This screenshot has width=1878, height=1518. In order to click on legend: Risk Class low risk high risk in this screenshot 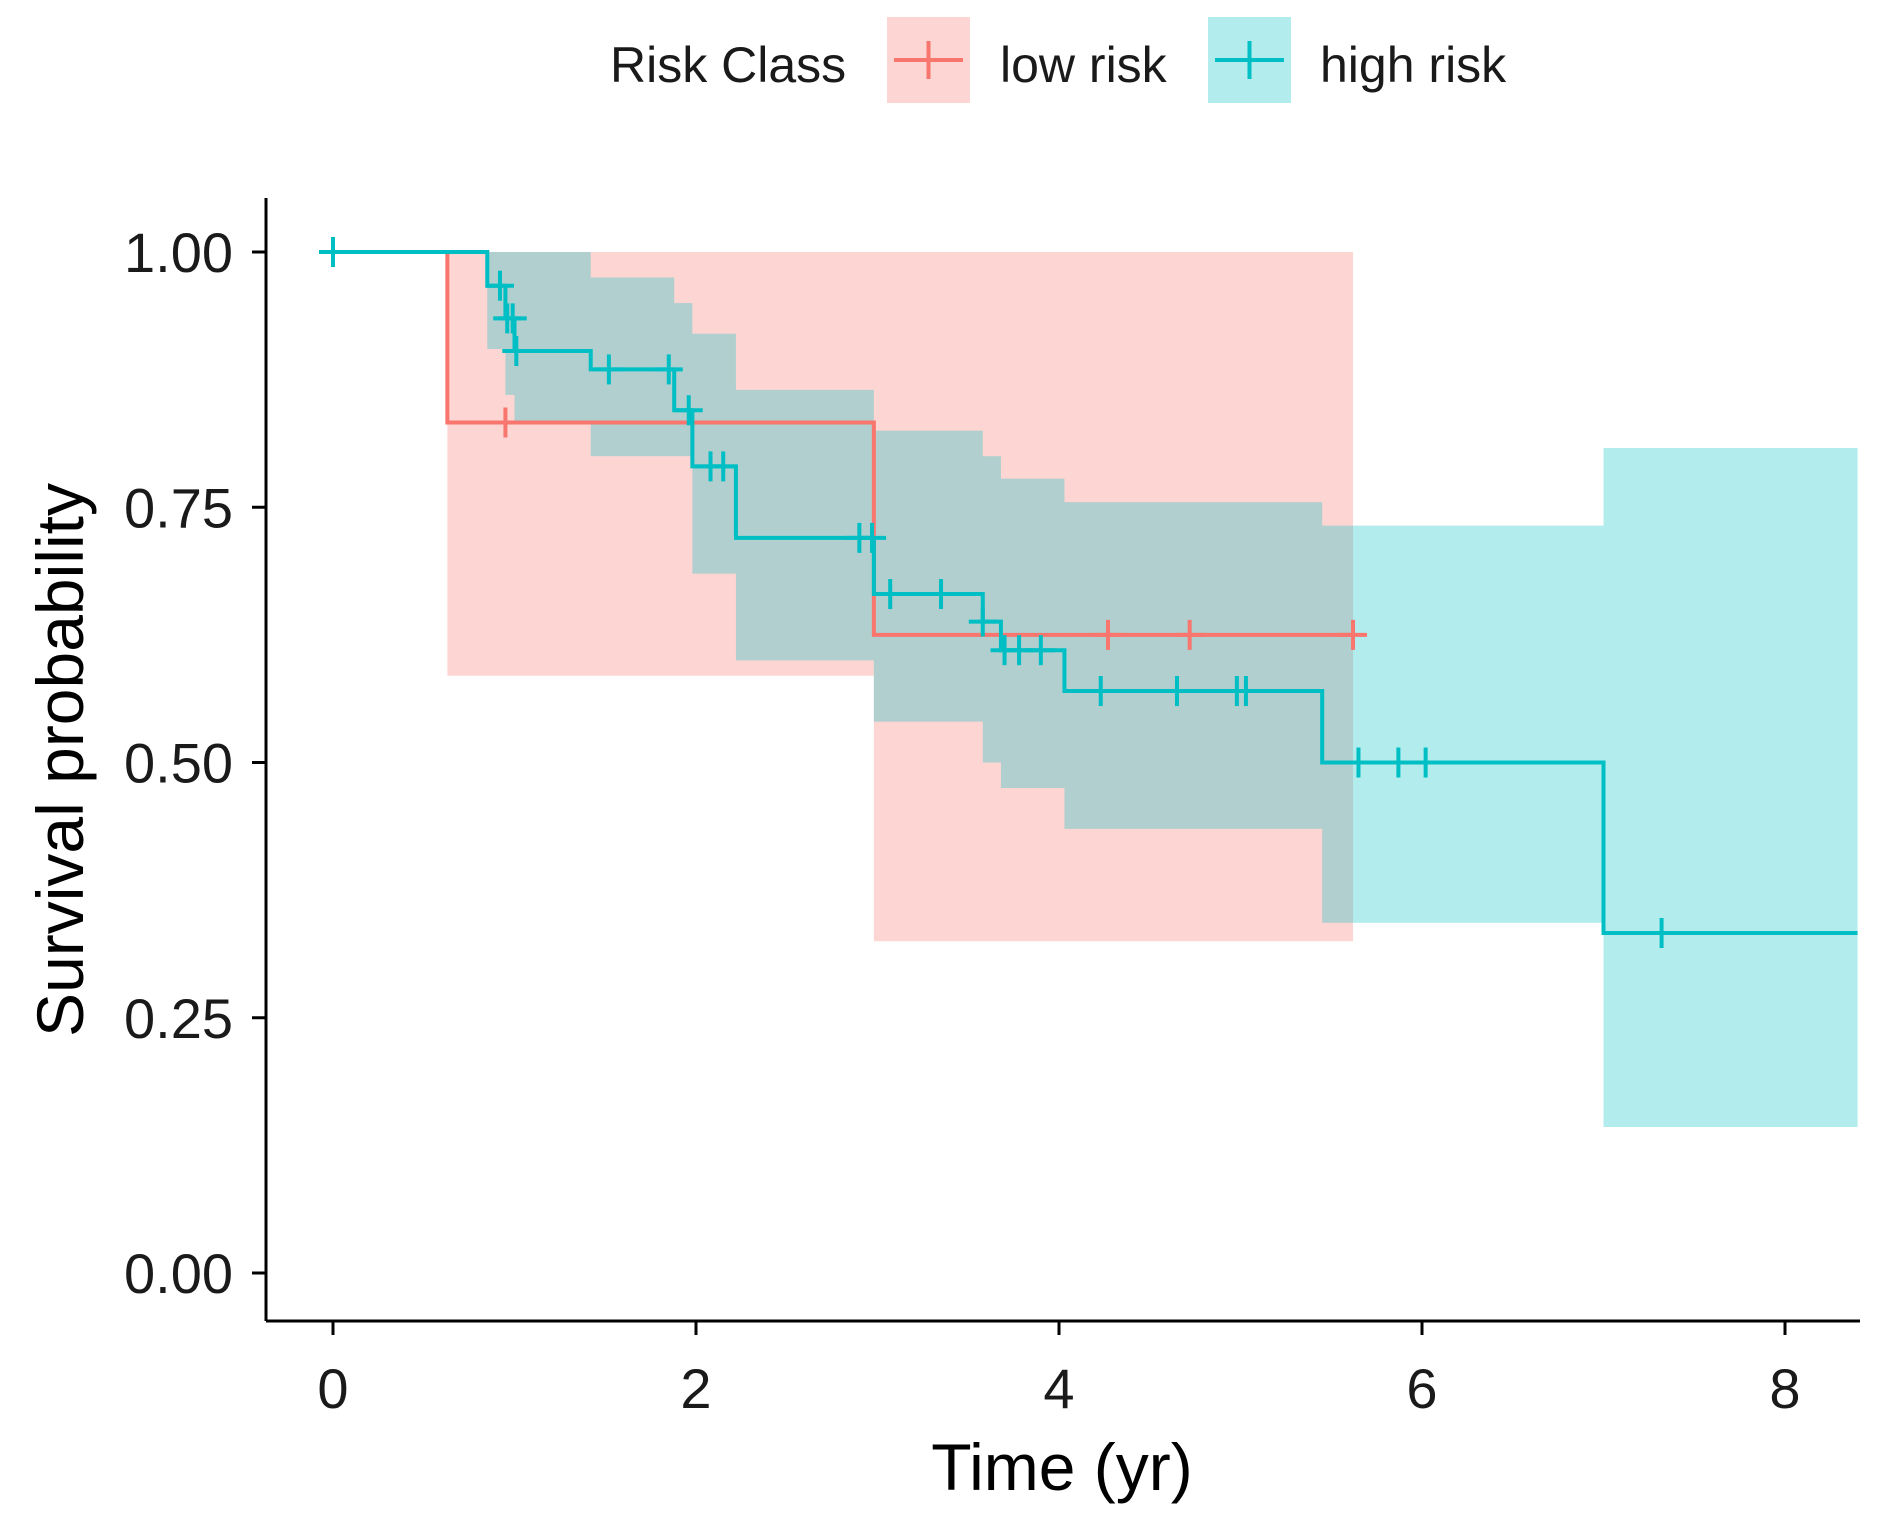, I will do `click(1058, 60)`.